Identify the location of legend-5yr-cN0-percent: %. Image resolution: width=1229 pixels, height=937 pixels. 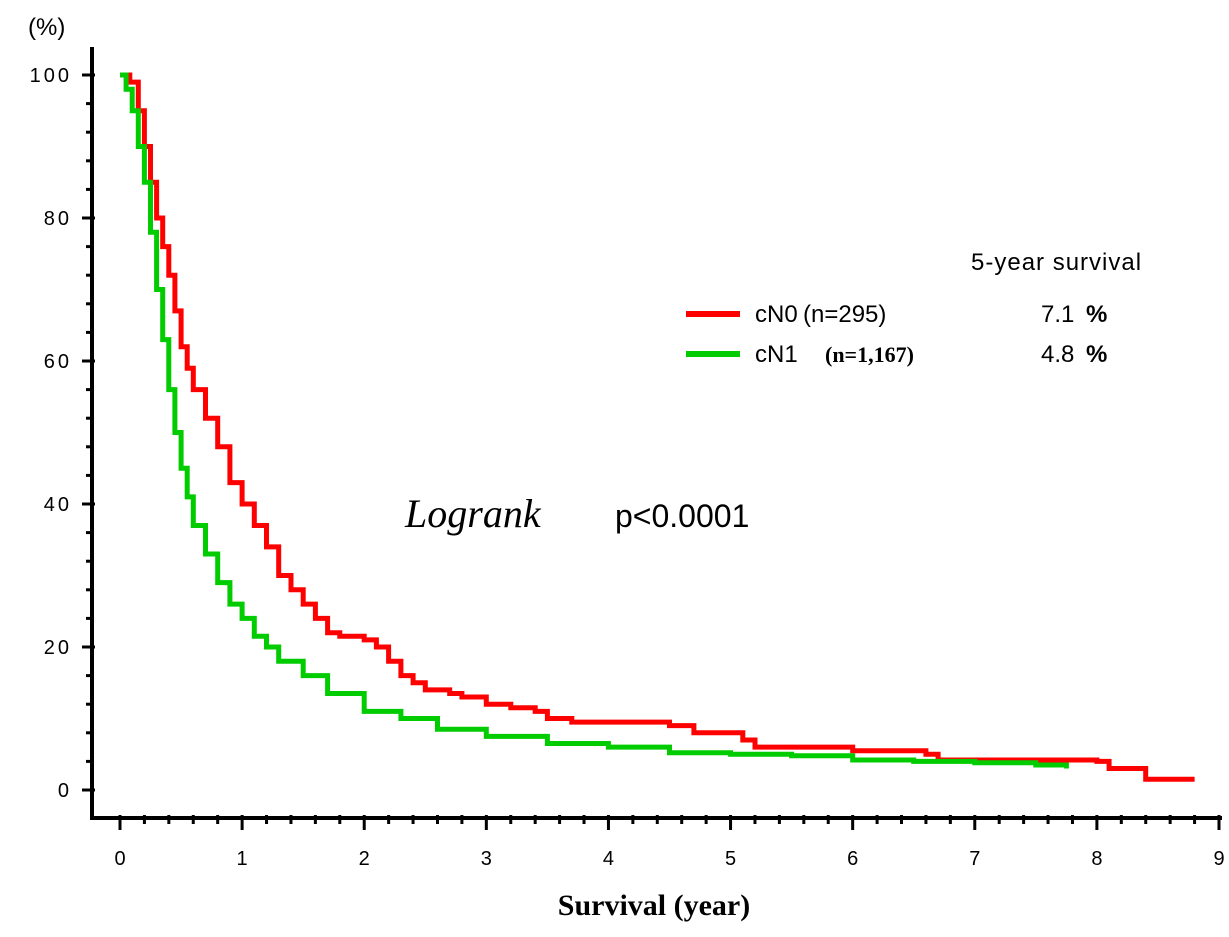
(1096, 314).